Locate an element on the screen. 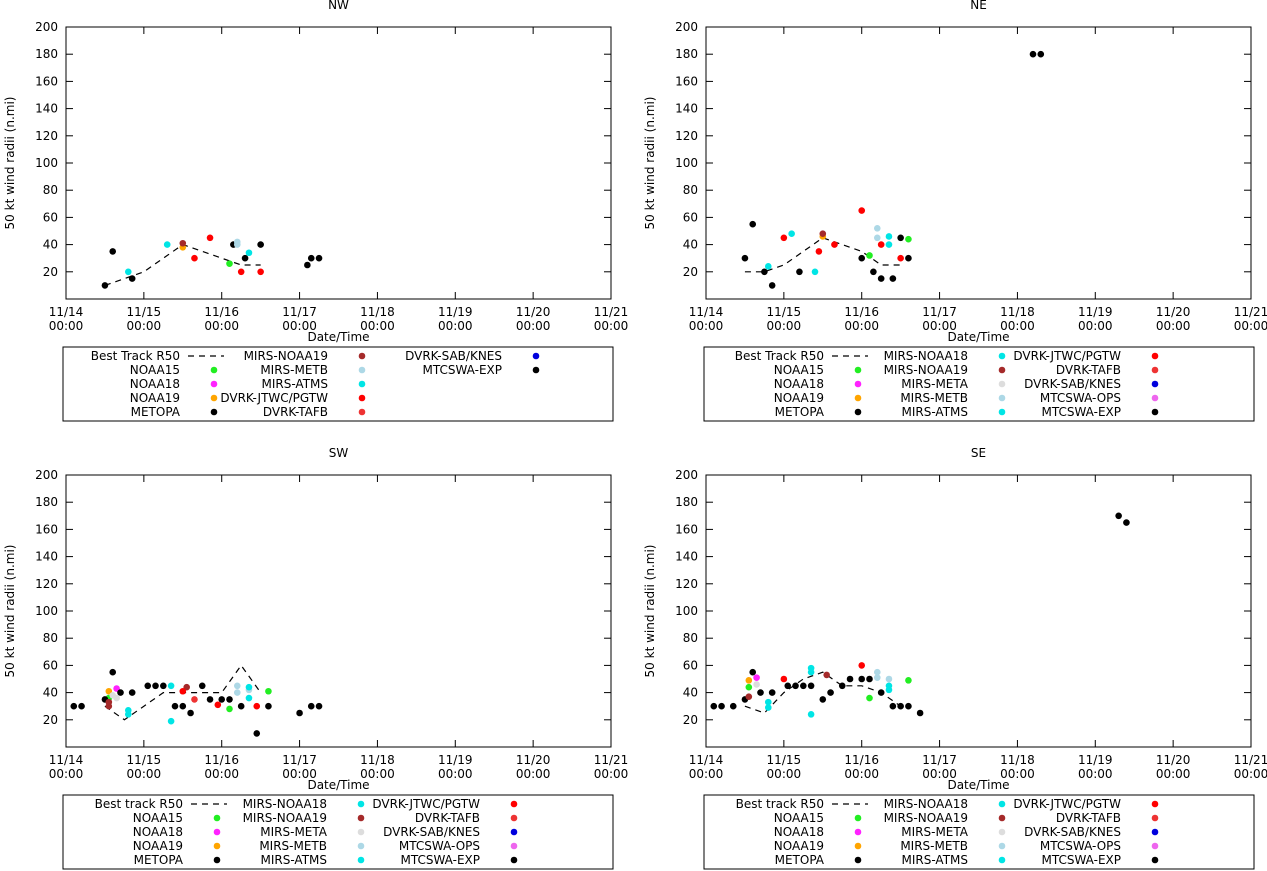  legend-box is located at coordinates (979, 384).